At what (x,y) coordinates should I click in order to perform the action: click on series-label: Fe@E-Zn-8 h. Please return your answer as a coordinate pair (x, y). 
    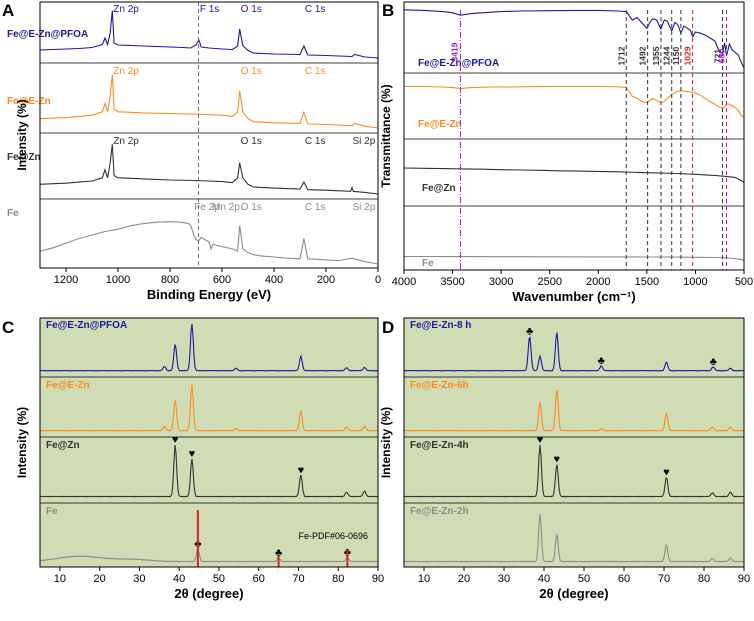
    Looking at the image, I should click on (440, 325).